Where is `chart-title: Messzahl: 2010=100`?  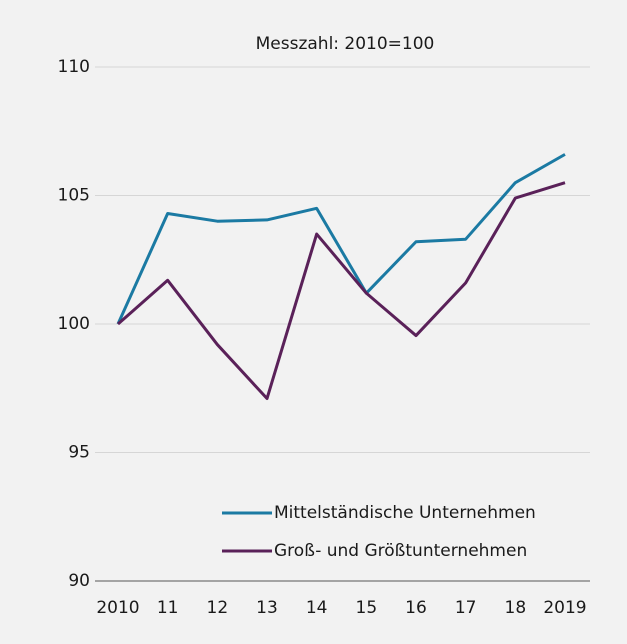
chart-title: Messzahl: 2010=100 is located at coordinates (345, 44).